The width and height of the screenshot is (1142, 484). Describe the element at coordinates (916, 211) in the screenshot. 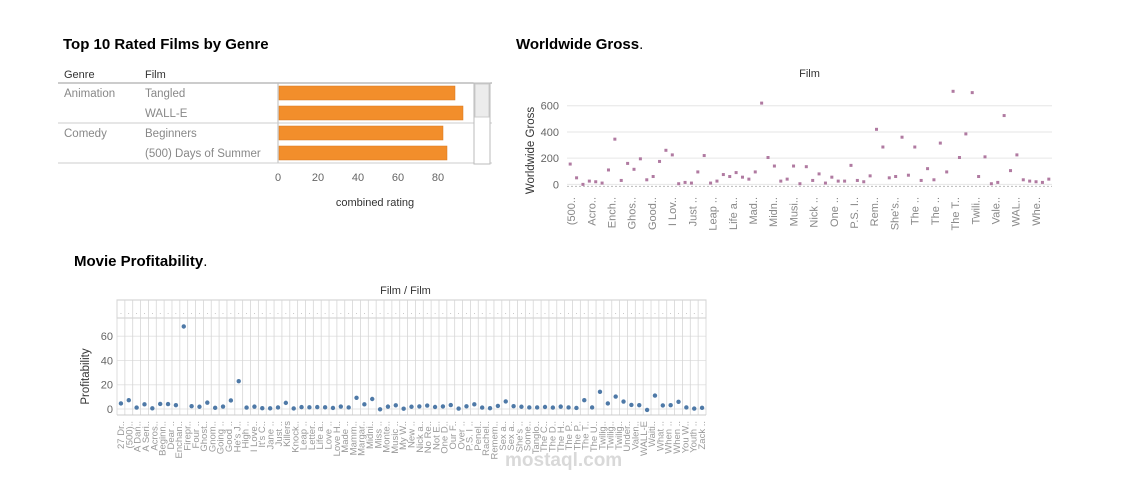

I see `x-tick-label: The ..` at that location.